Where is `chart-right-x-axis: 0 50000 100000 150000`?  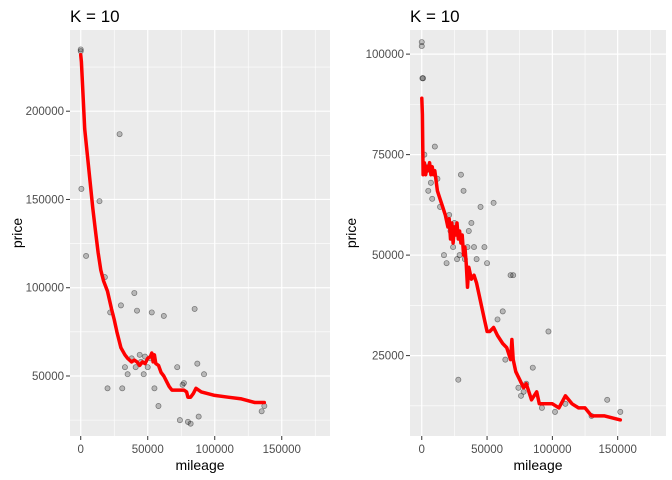 chart-right-x-axis: 0 50000 100000 150000 is located at coordinates (528, 446).